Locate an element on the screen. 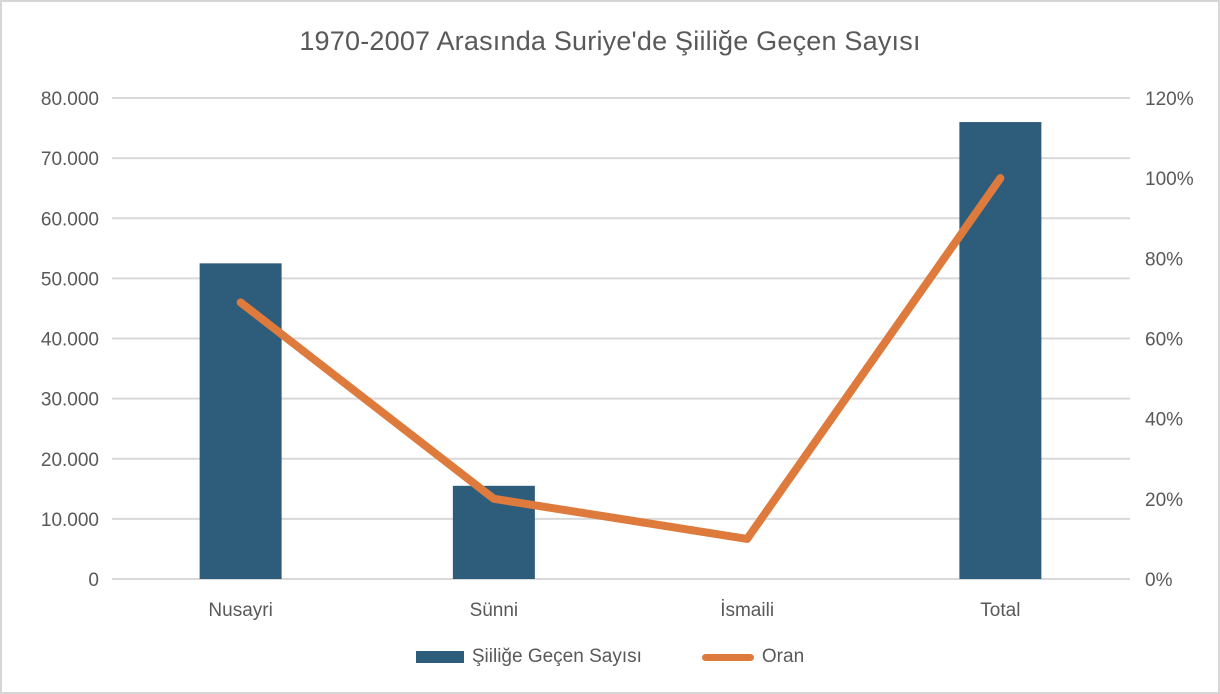 The image size is (1220, 694). chart-legend: Şiiliğe Geçen Sayısı Oran is located at coordinates (610, 657).